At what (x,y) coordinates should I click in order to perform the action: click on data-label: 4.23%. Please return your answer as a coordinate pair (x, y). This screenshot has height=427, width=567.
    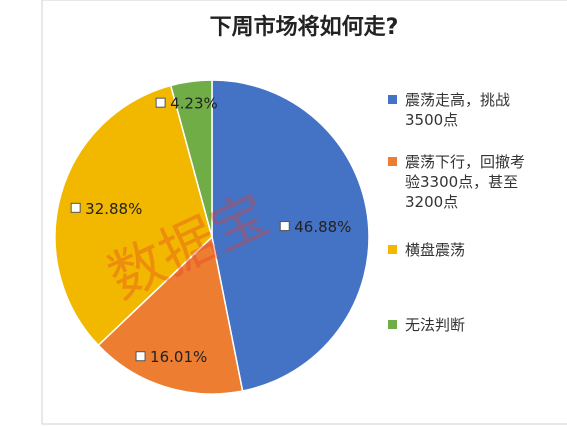
    Looking at the image, I should click on (194, 104).